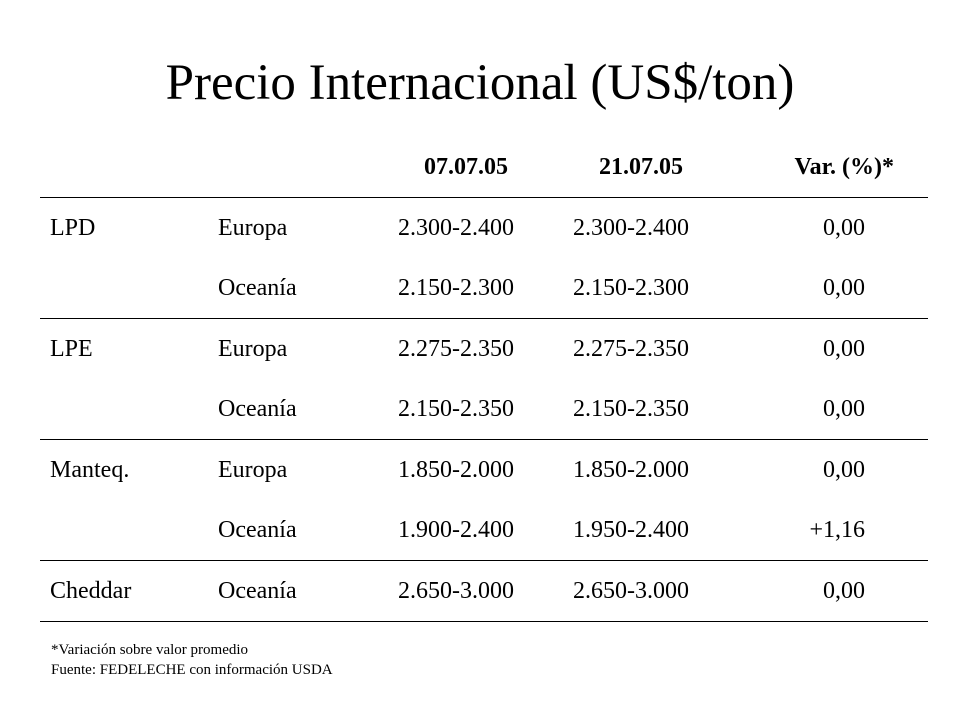 This screenshot has width=960, height=720. Describe the element at coordinates (480, 83) in the screenshot. I see `page-title: Precio Internacional (US$/ton)` at that location.